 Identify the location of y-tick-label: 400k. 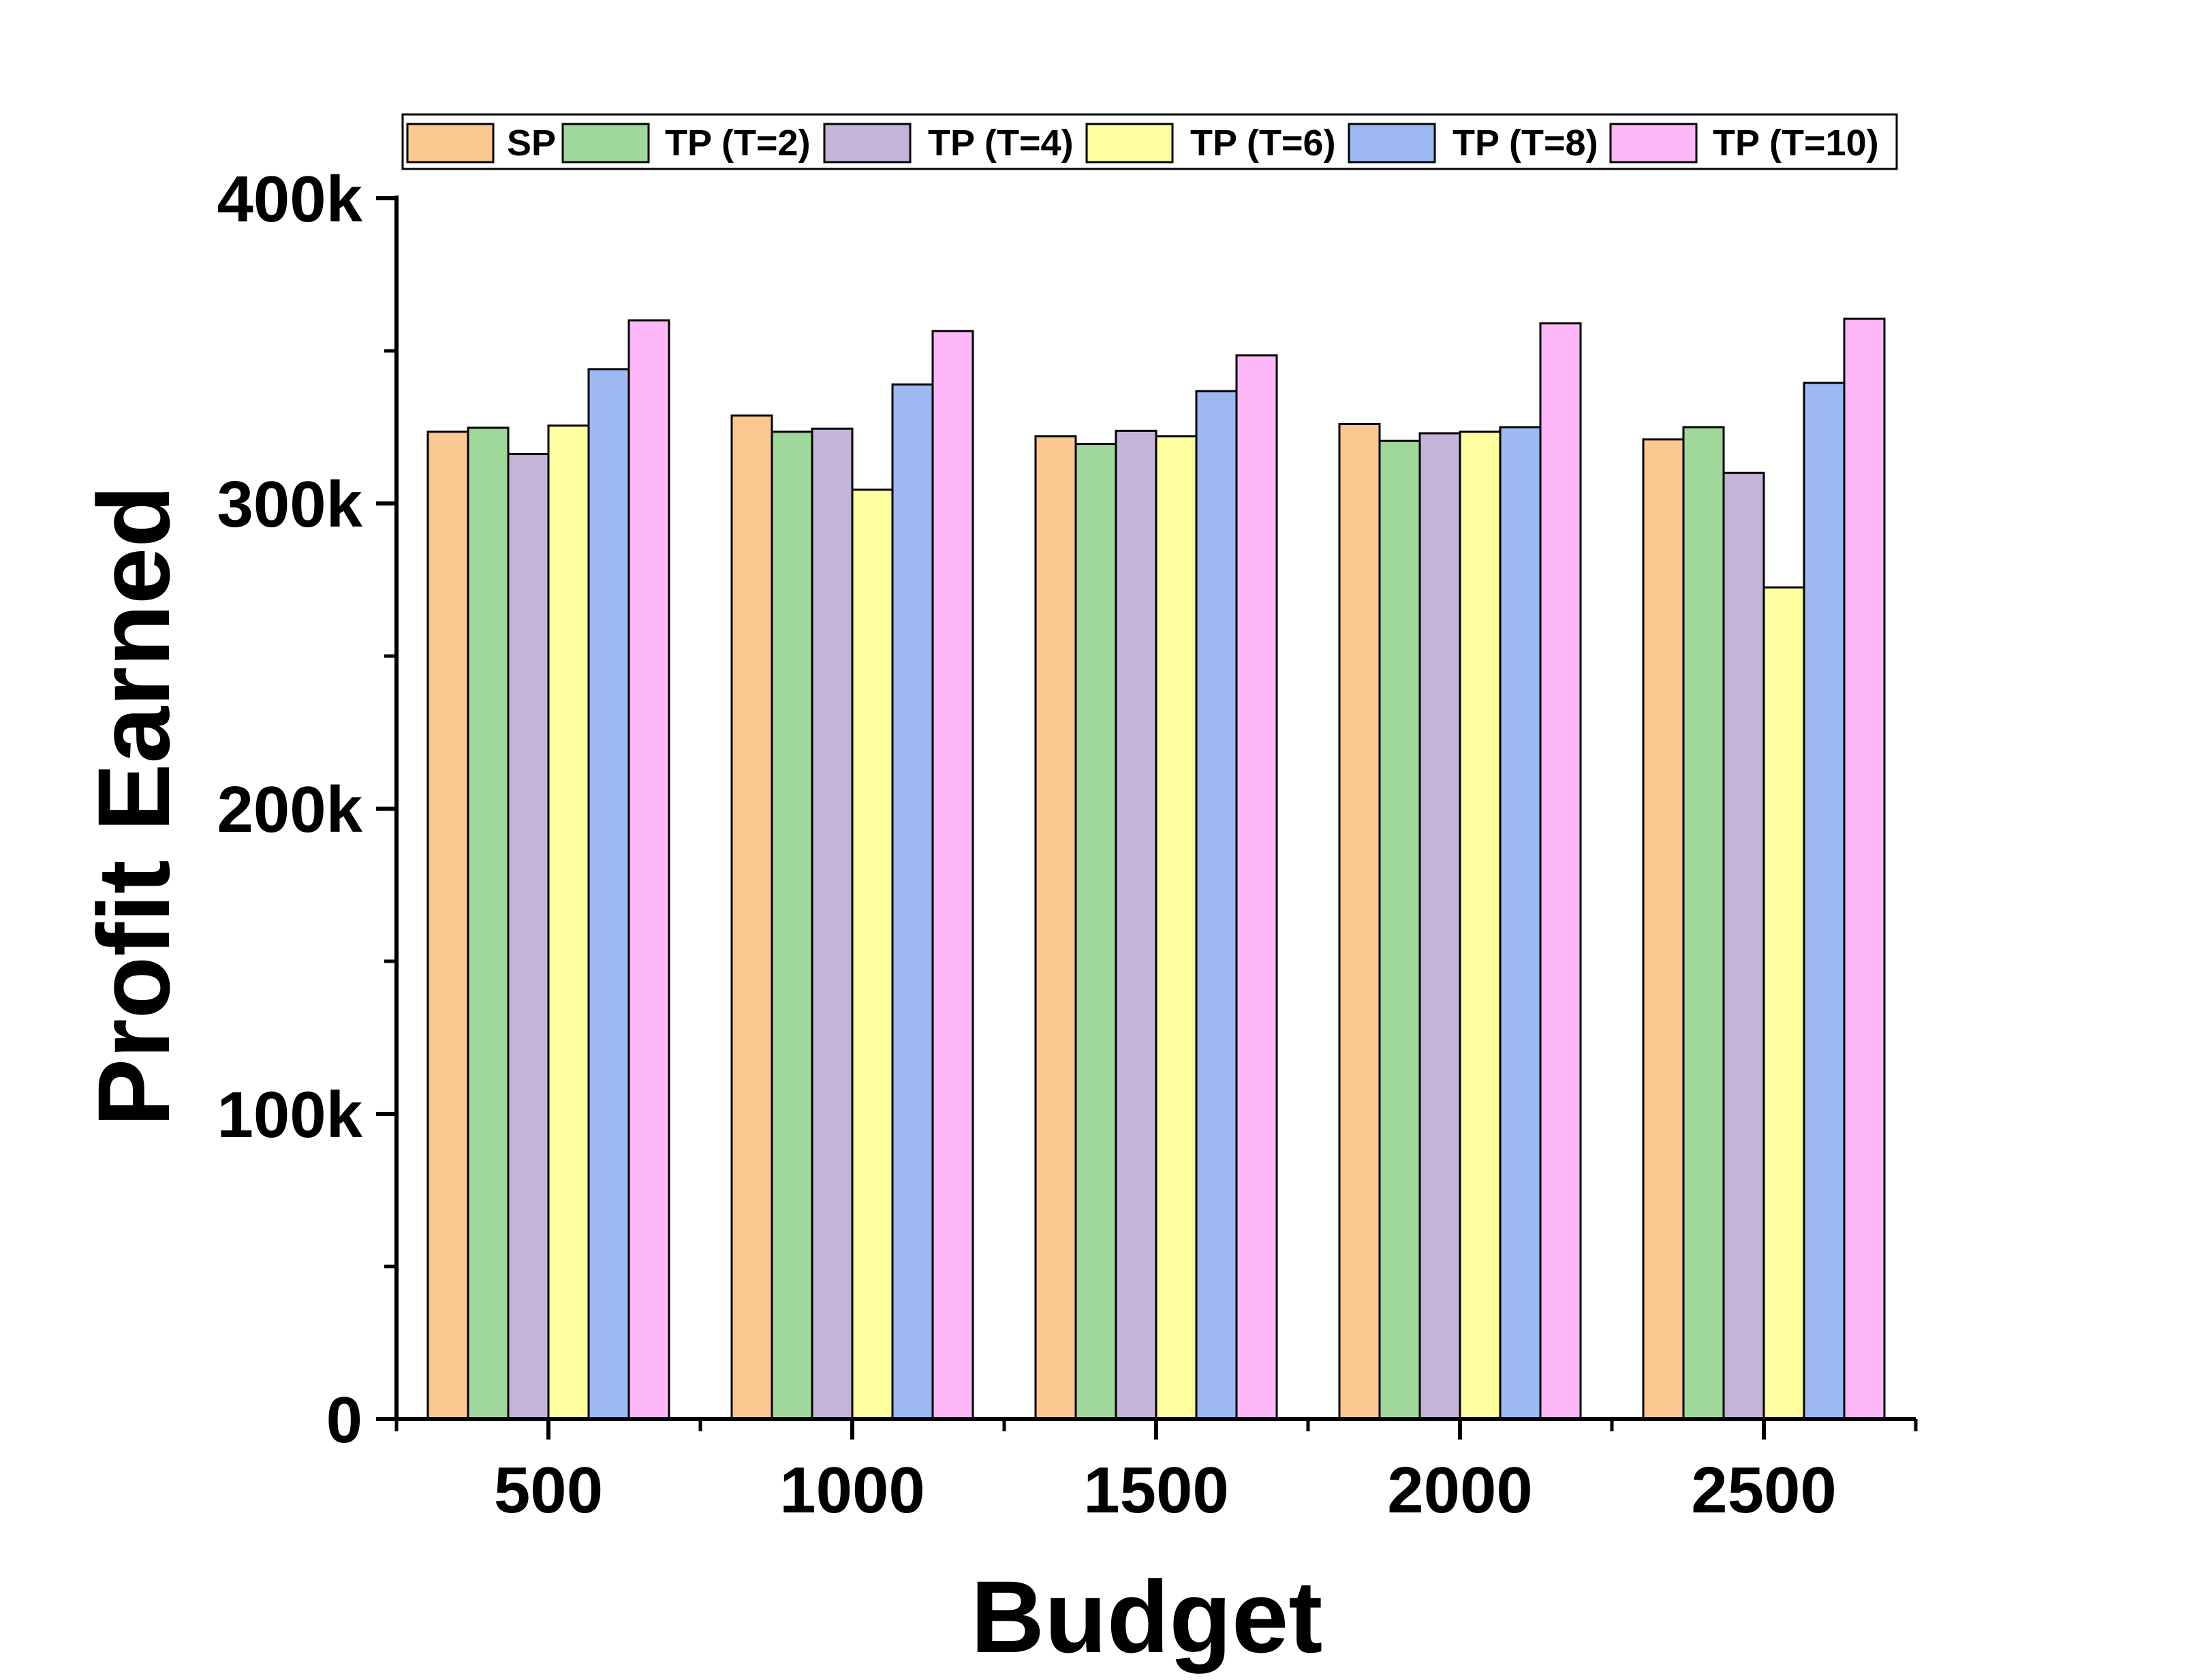
(289, 199).